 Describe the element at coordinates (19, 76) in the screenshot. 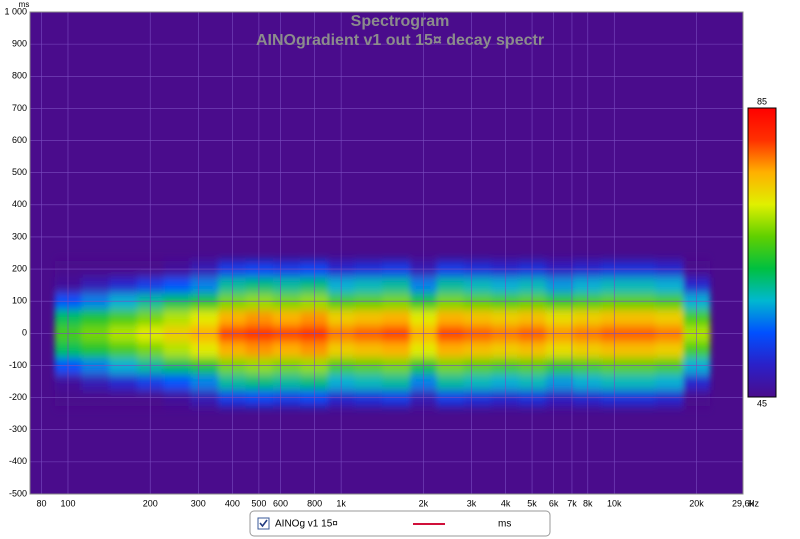

I see `y-tick-label: 800` at that location.